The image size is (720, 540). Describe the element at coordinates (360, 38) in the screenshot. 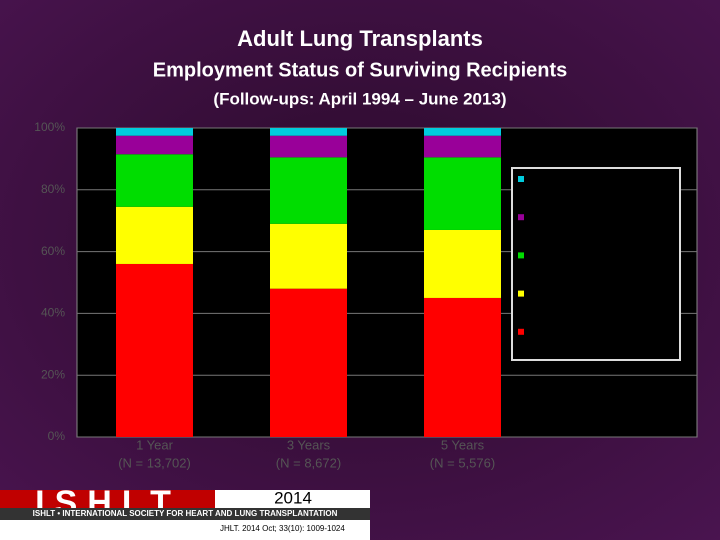

I see `chart-title: Adult Lung Transplants` at that location.